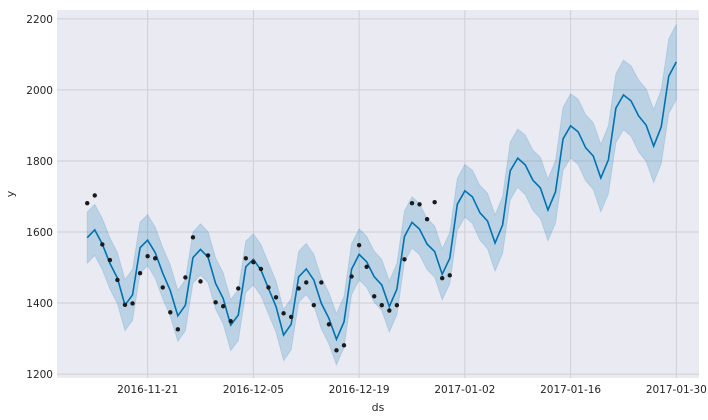  What do you see at coordinates (570, 390) in the screenshot?
I see `x-tick-label: 2017-01-16` at bounding box center [570, 390].